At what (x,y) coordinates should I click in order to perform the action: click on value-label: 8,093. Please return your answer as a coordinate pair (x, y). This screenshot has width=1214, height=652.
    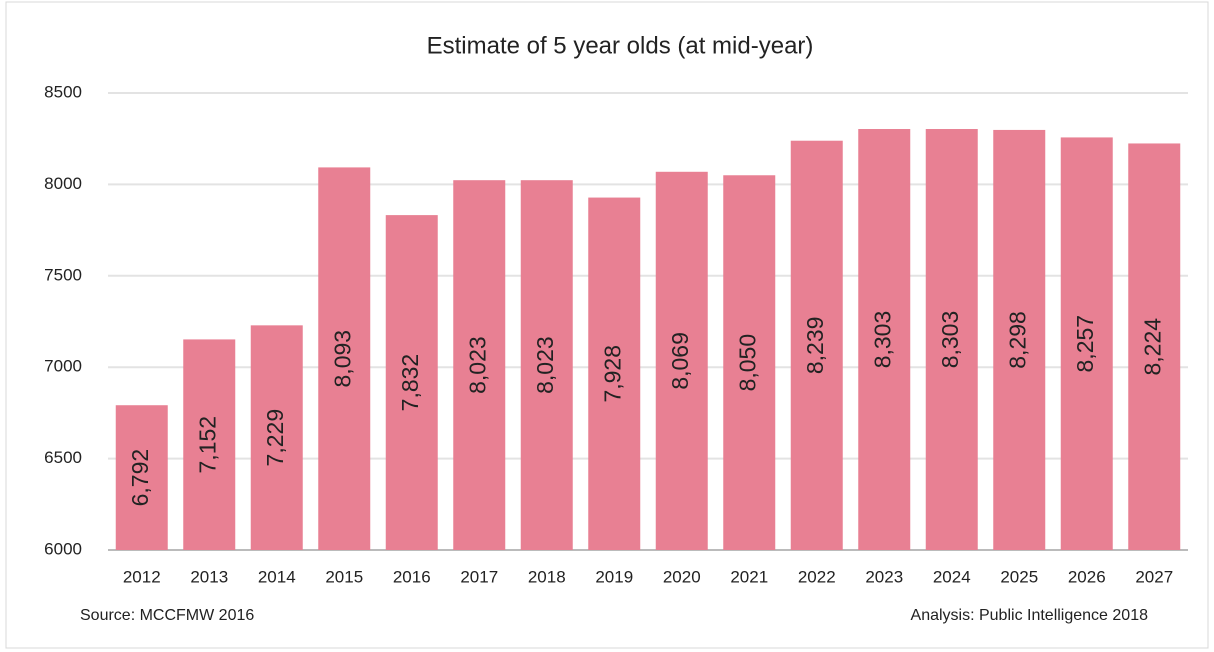
    Looking at the image, I should click on (342, 359).